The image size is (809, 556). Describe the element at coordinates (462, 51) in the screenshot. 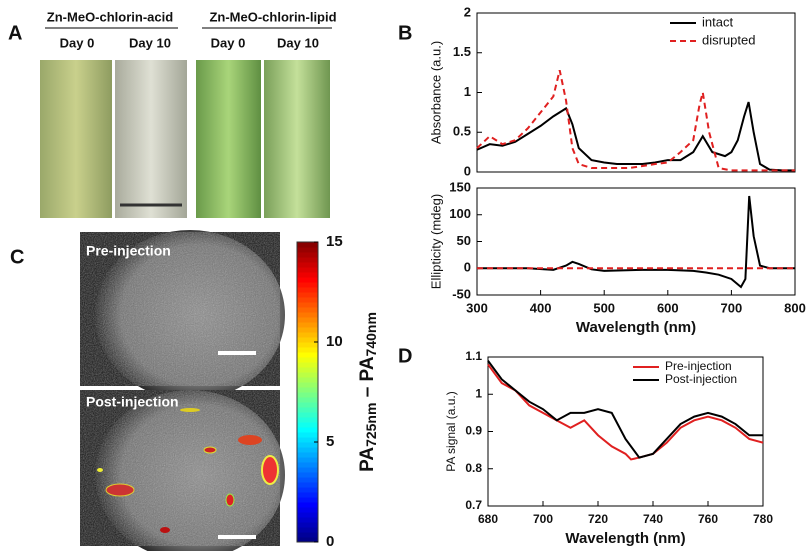

I see `y-tick-label: 1.5` at that location.